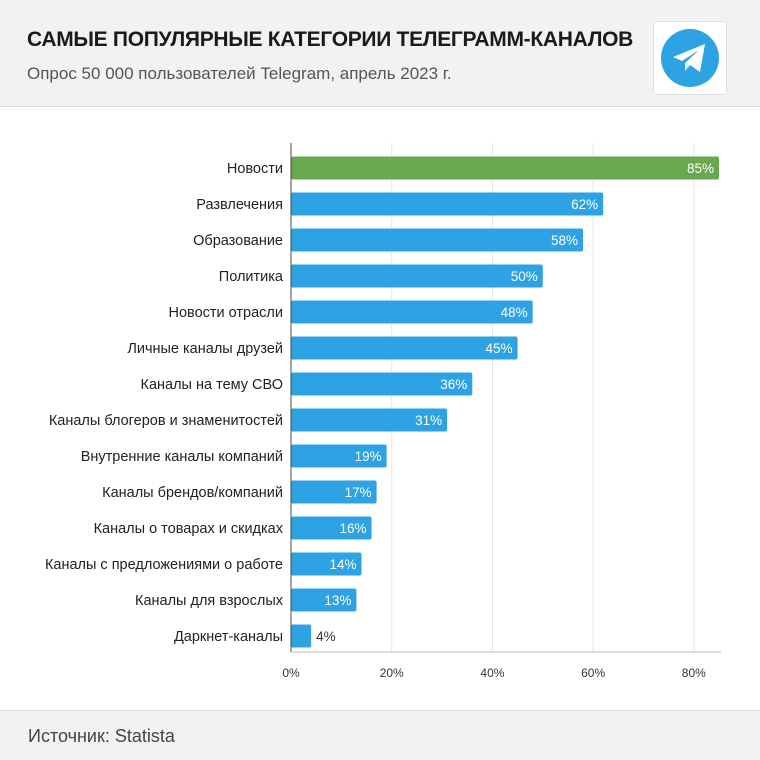 Image resolution: width=760 pixels, height=760 pixels. Describe the element at coordinates (358, 492) in the screenshot. I see `value-label: 17%` at that location.